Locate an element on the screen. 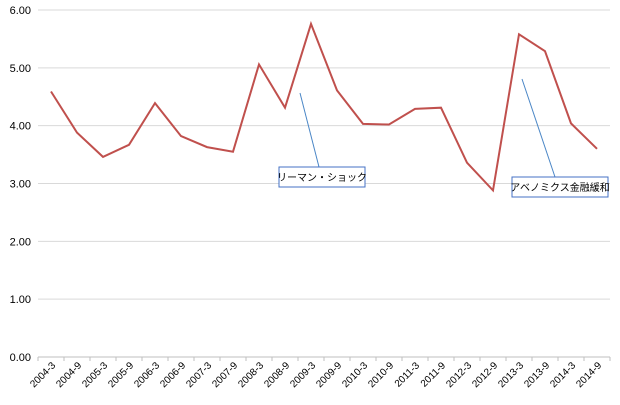 This screenshot has width=620, height=405. annotation-label-abenomics: アベノミクス金融緩和 is located at coordinates (560, 187).